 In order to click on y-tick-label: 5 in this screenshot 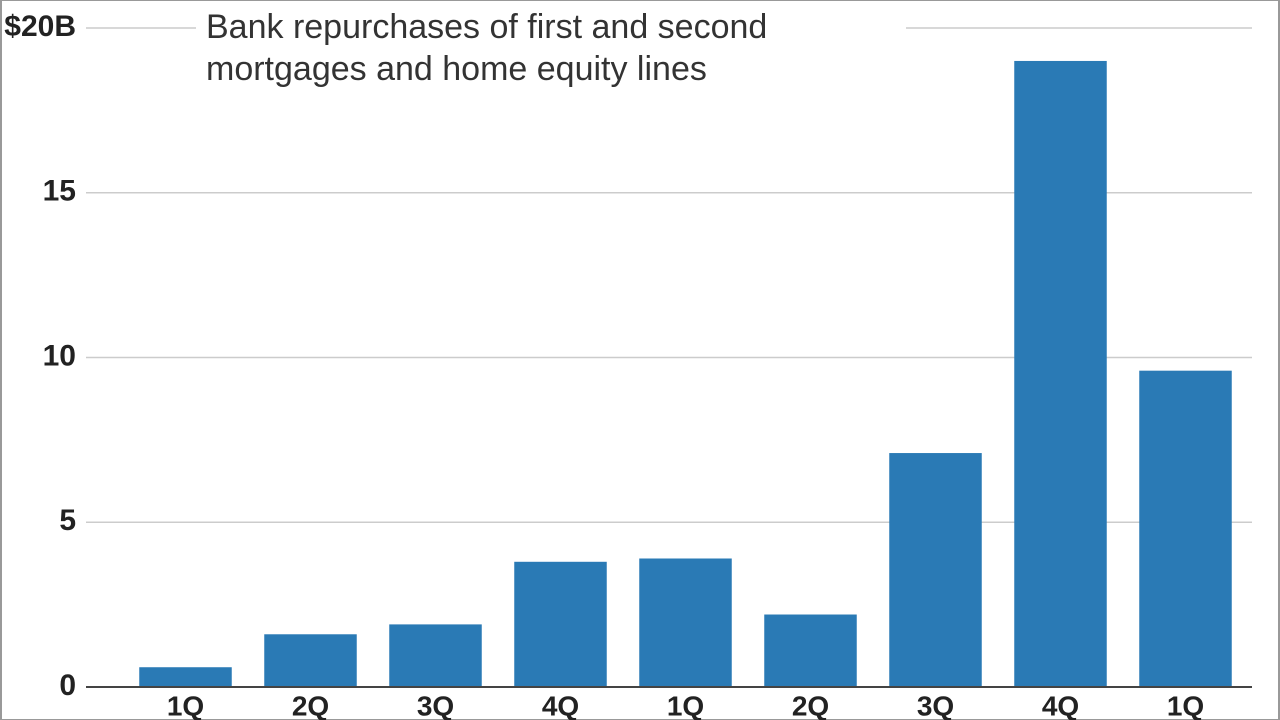, I will do `click(67, 520)`.